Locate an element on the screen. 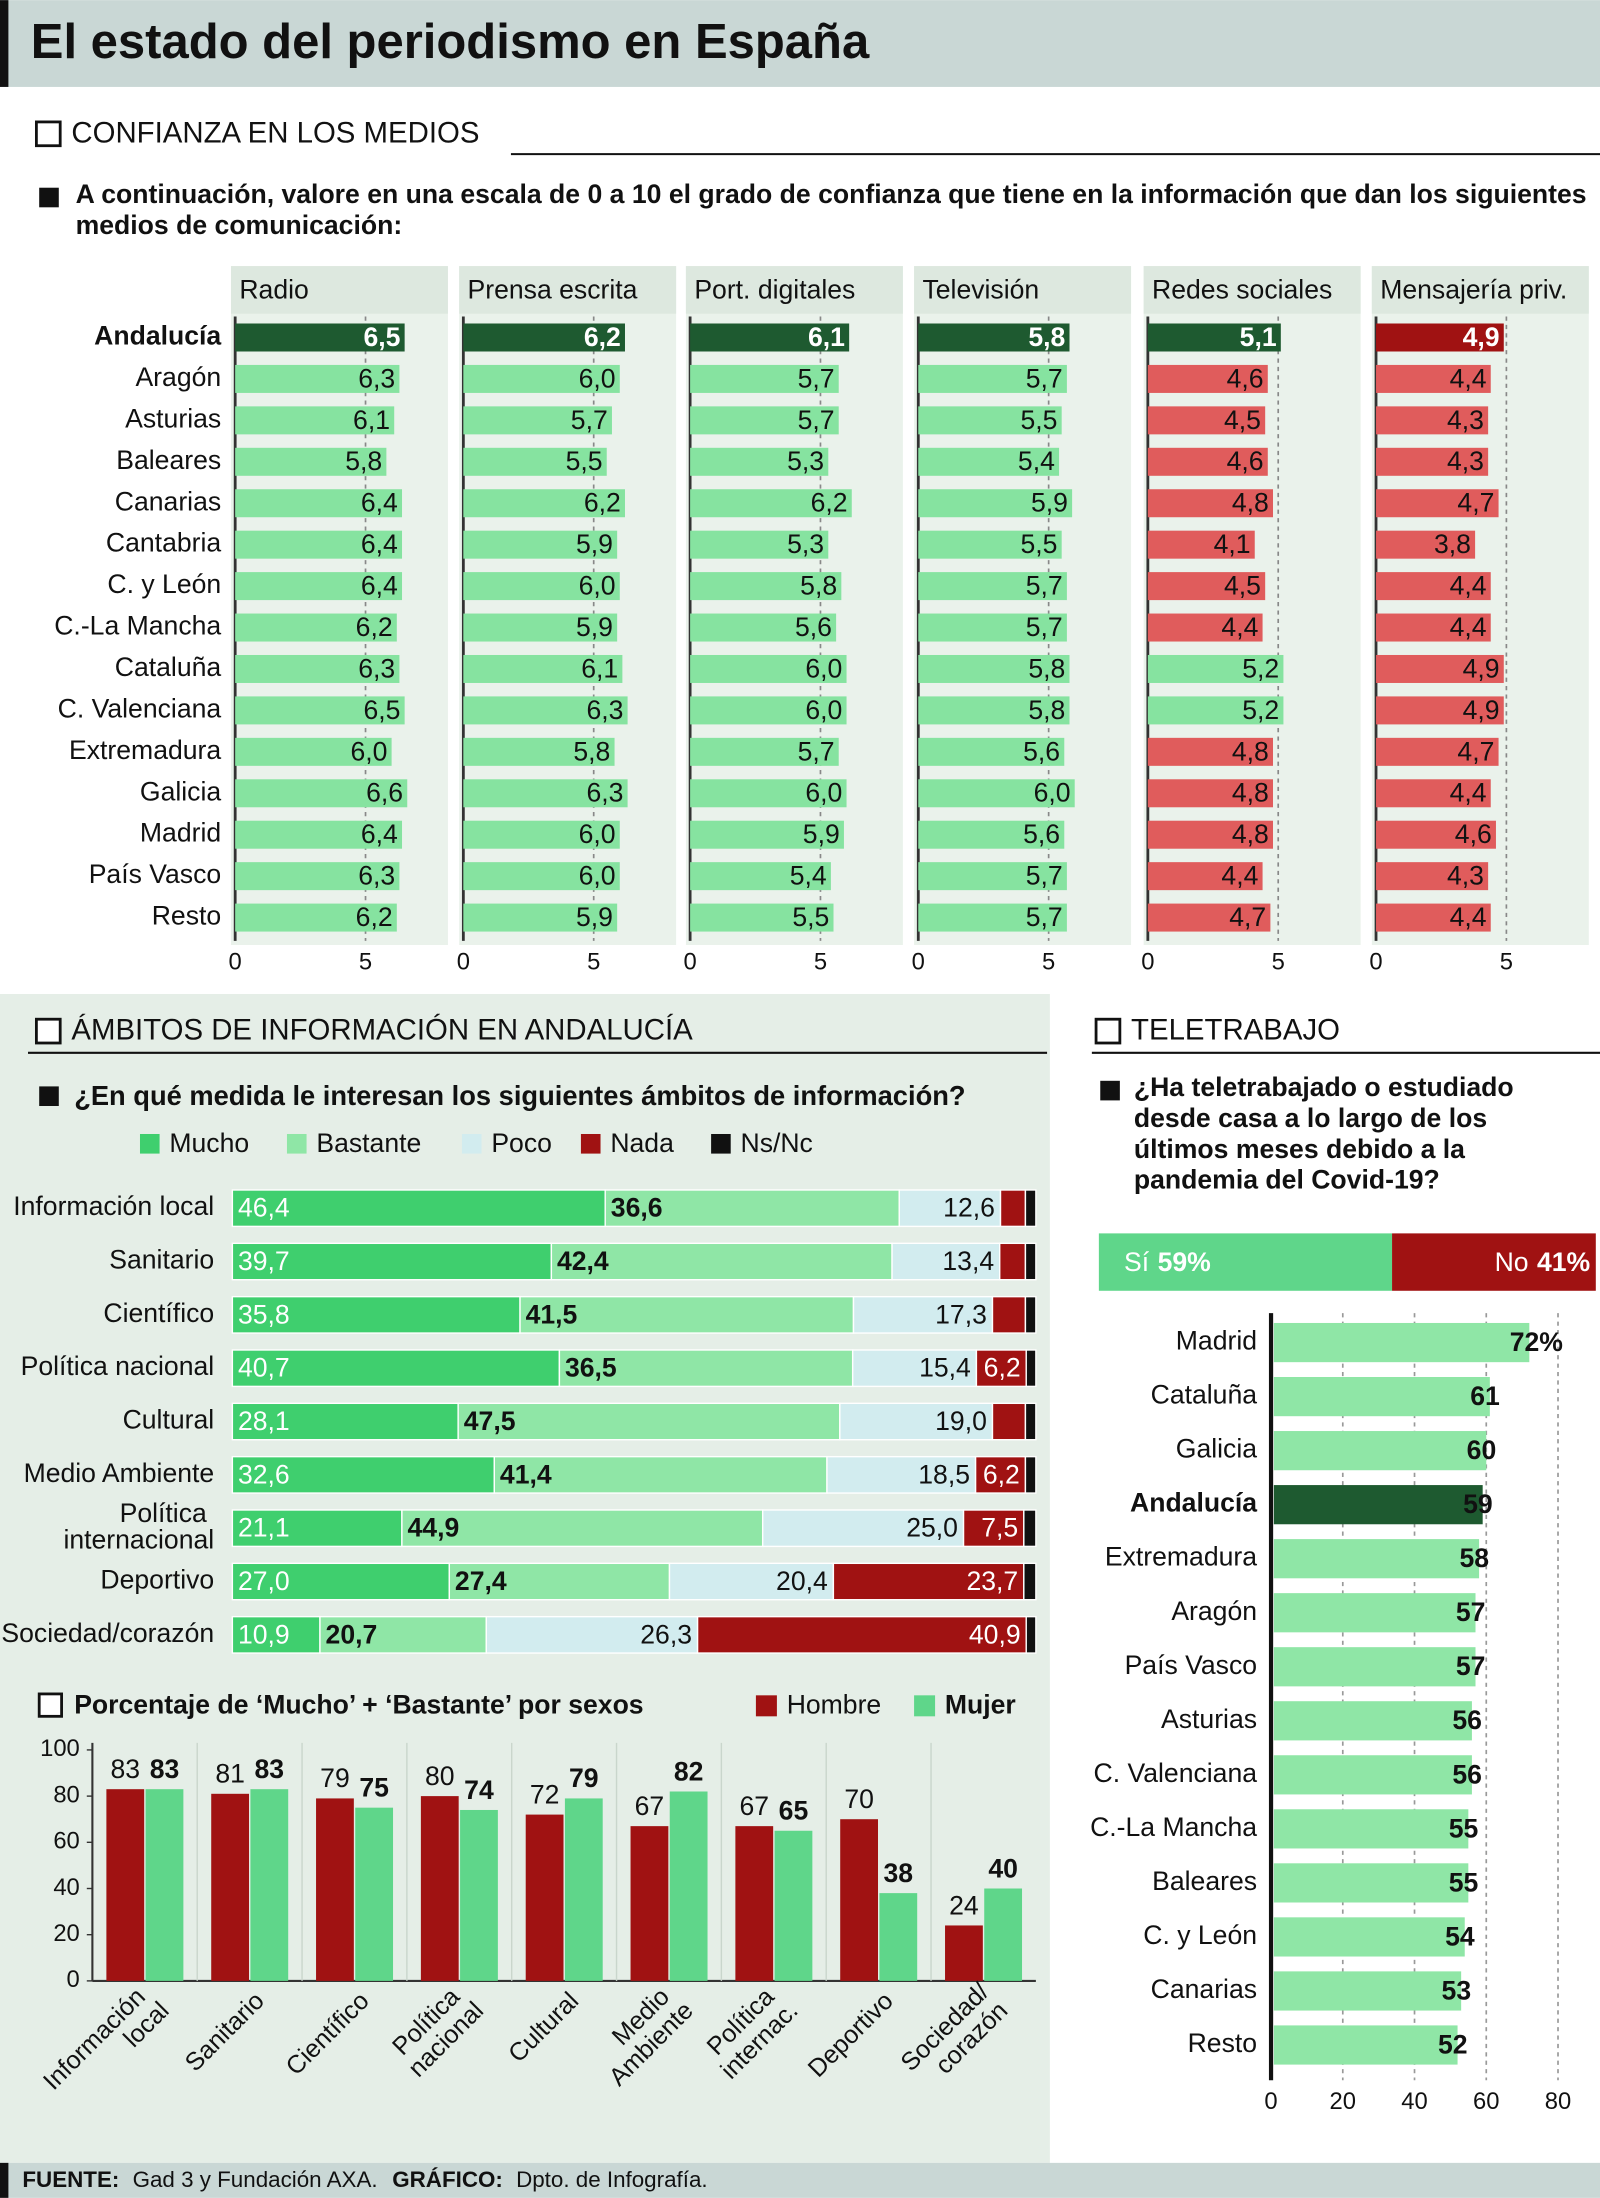  value-label: 36,5 is located at coordinates (591, 1368).